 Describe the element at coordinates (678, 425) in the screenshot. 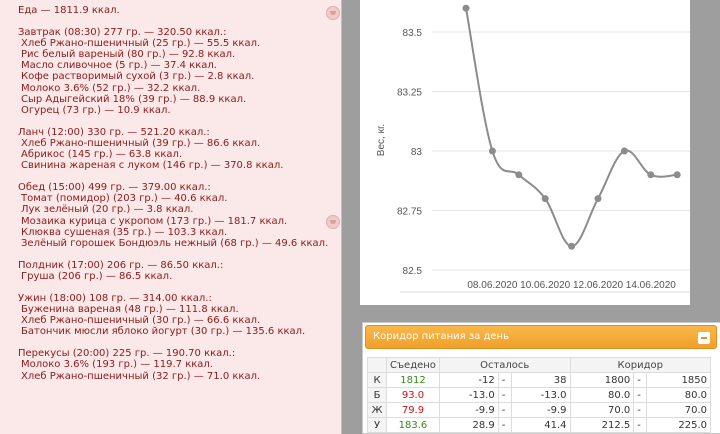

I see `corridor-range-max: 225.0` at that location.